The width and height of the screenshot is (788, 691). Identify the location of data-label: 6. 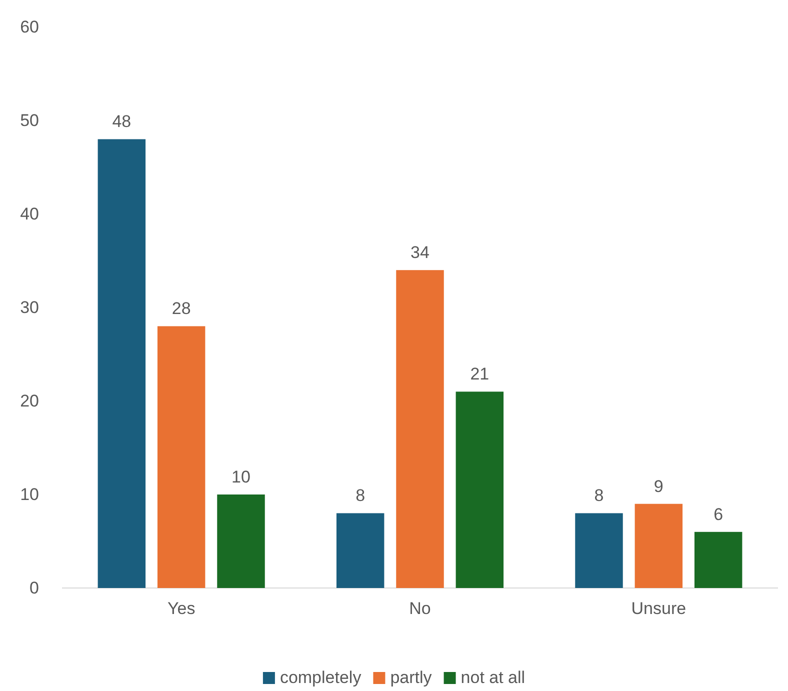
(719, 514).